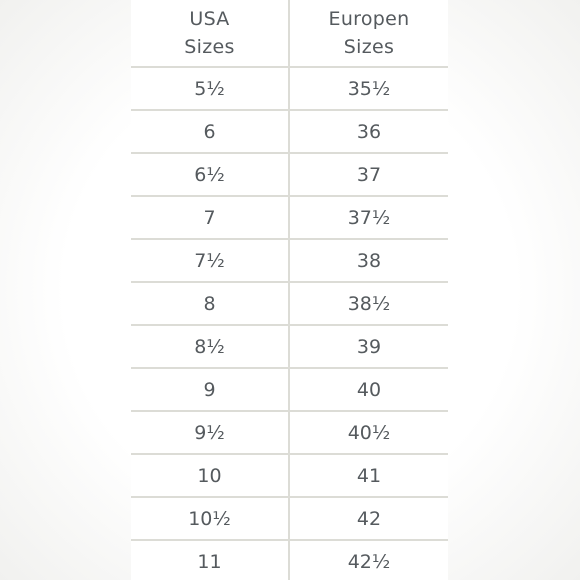  I want to click on table-row: 5½ 35½, so click(289, 89).